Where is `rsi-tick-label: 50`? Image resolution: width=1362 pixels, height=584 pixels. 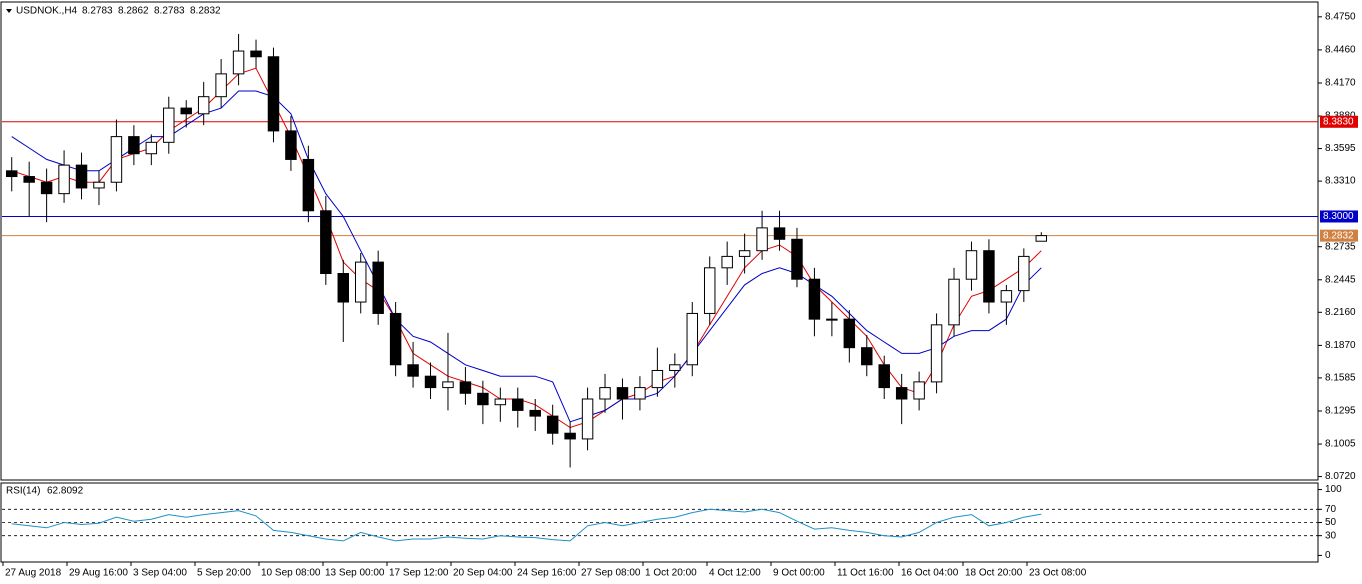
rsi-tick-label: 50 is located at coordinates (1331, 522).